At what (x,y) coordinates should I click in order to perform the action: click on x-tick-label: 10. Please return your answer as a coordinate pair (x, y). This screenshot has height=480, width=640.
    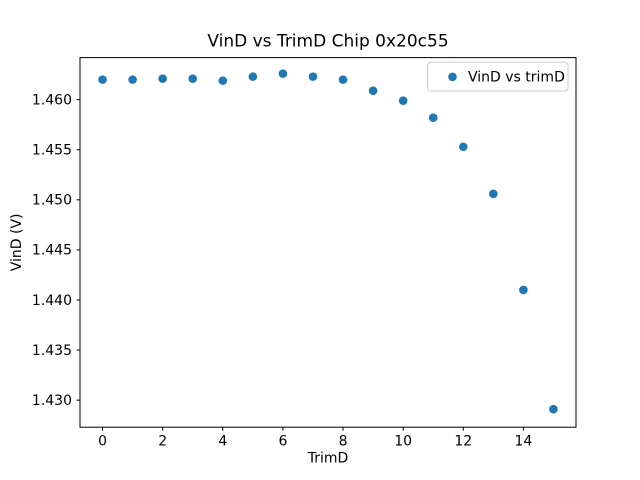
    Looking at the image, I should click on (403, 442).